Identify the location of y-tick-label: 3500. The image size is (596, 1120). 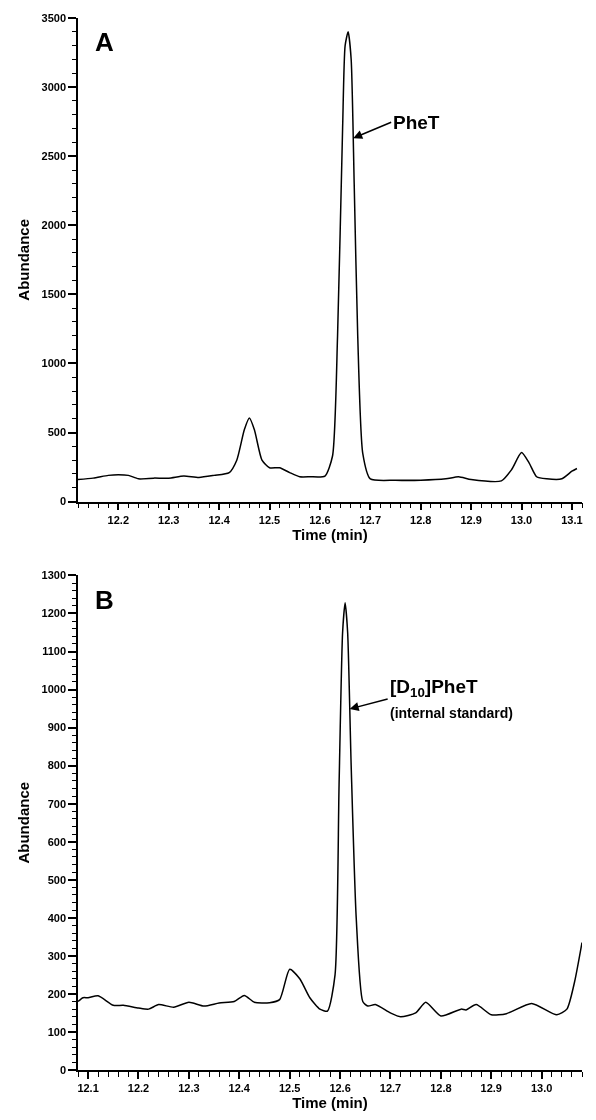
(54, 17).